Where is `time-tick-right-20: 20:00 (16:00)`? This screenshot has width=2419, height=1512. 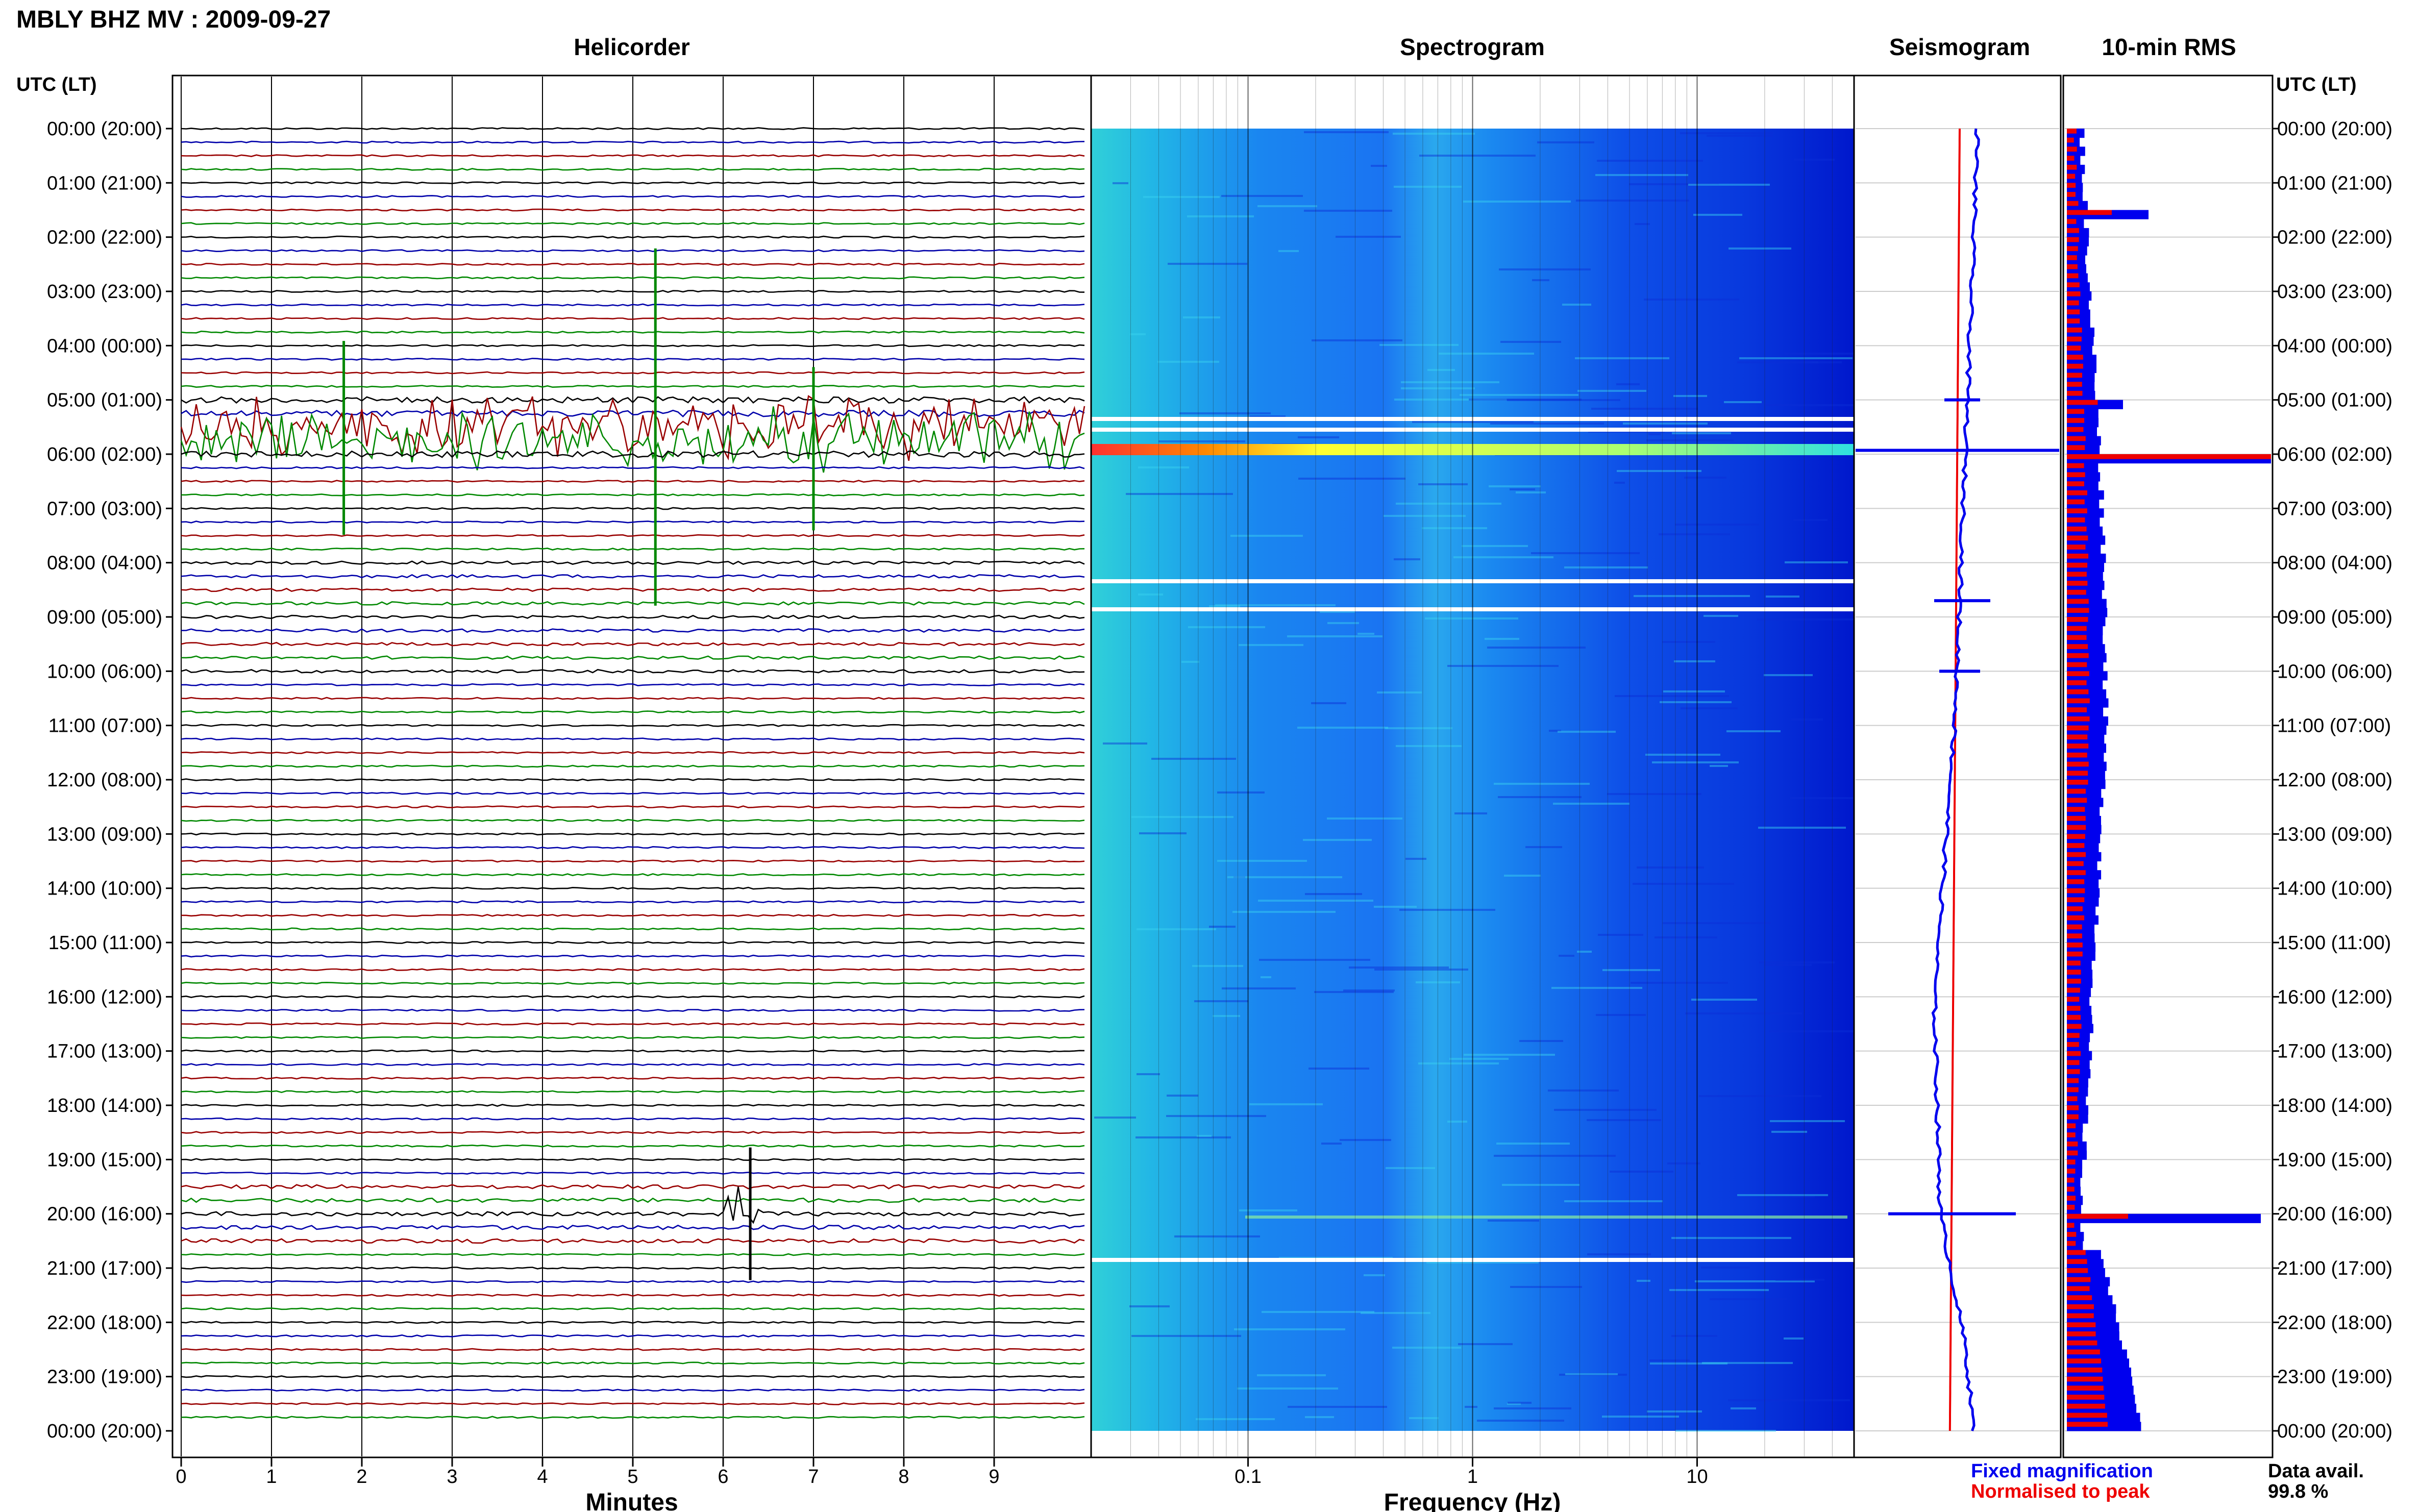
time-tick-right-20: 20:00 (16:00) is located at coordinates (2334, 1214).